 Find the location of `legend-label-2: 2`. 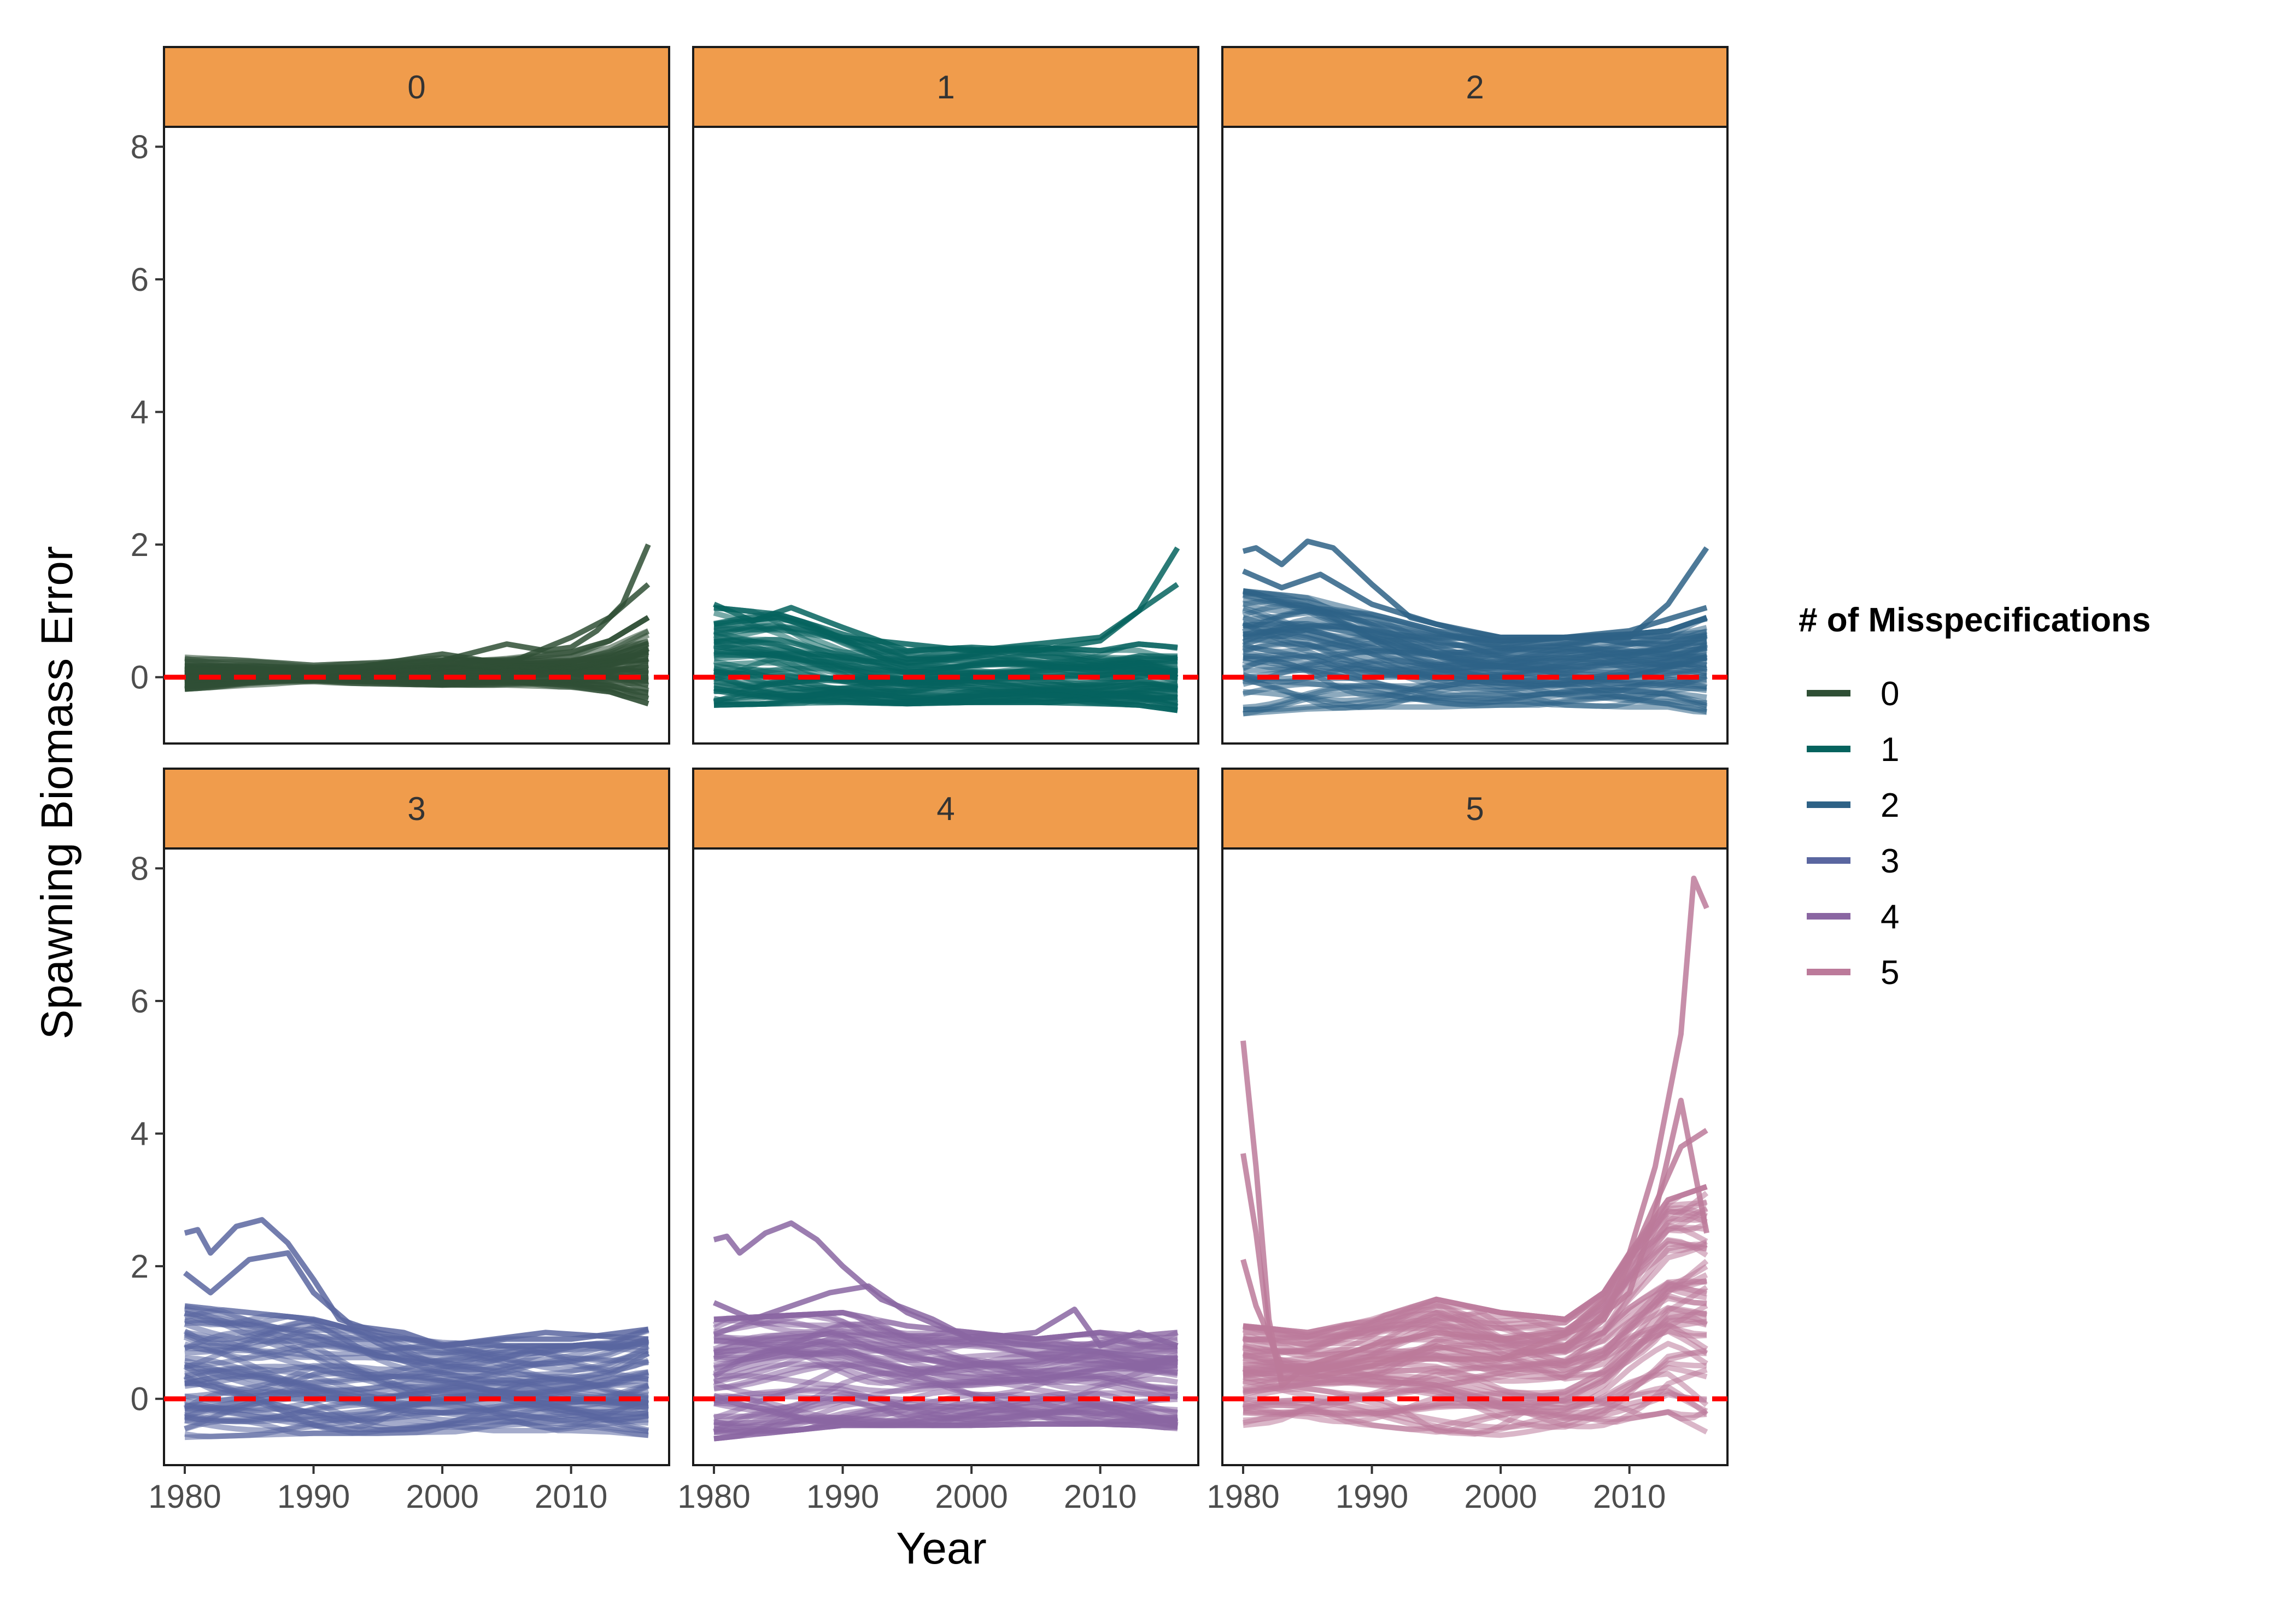

legend-label-2: 2 is located at coordinates (1890, 806).